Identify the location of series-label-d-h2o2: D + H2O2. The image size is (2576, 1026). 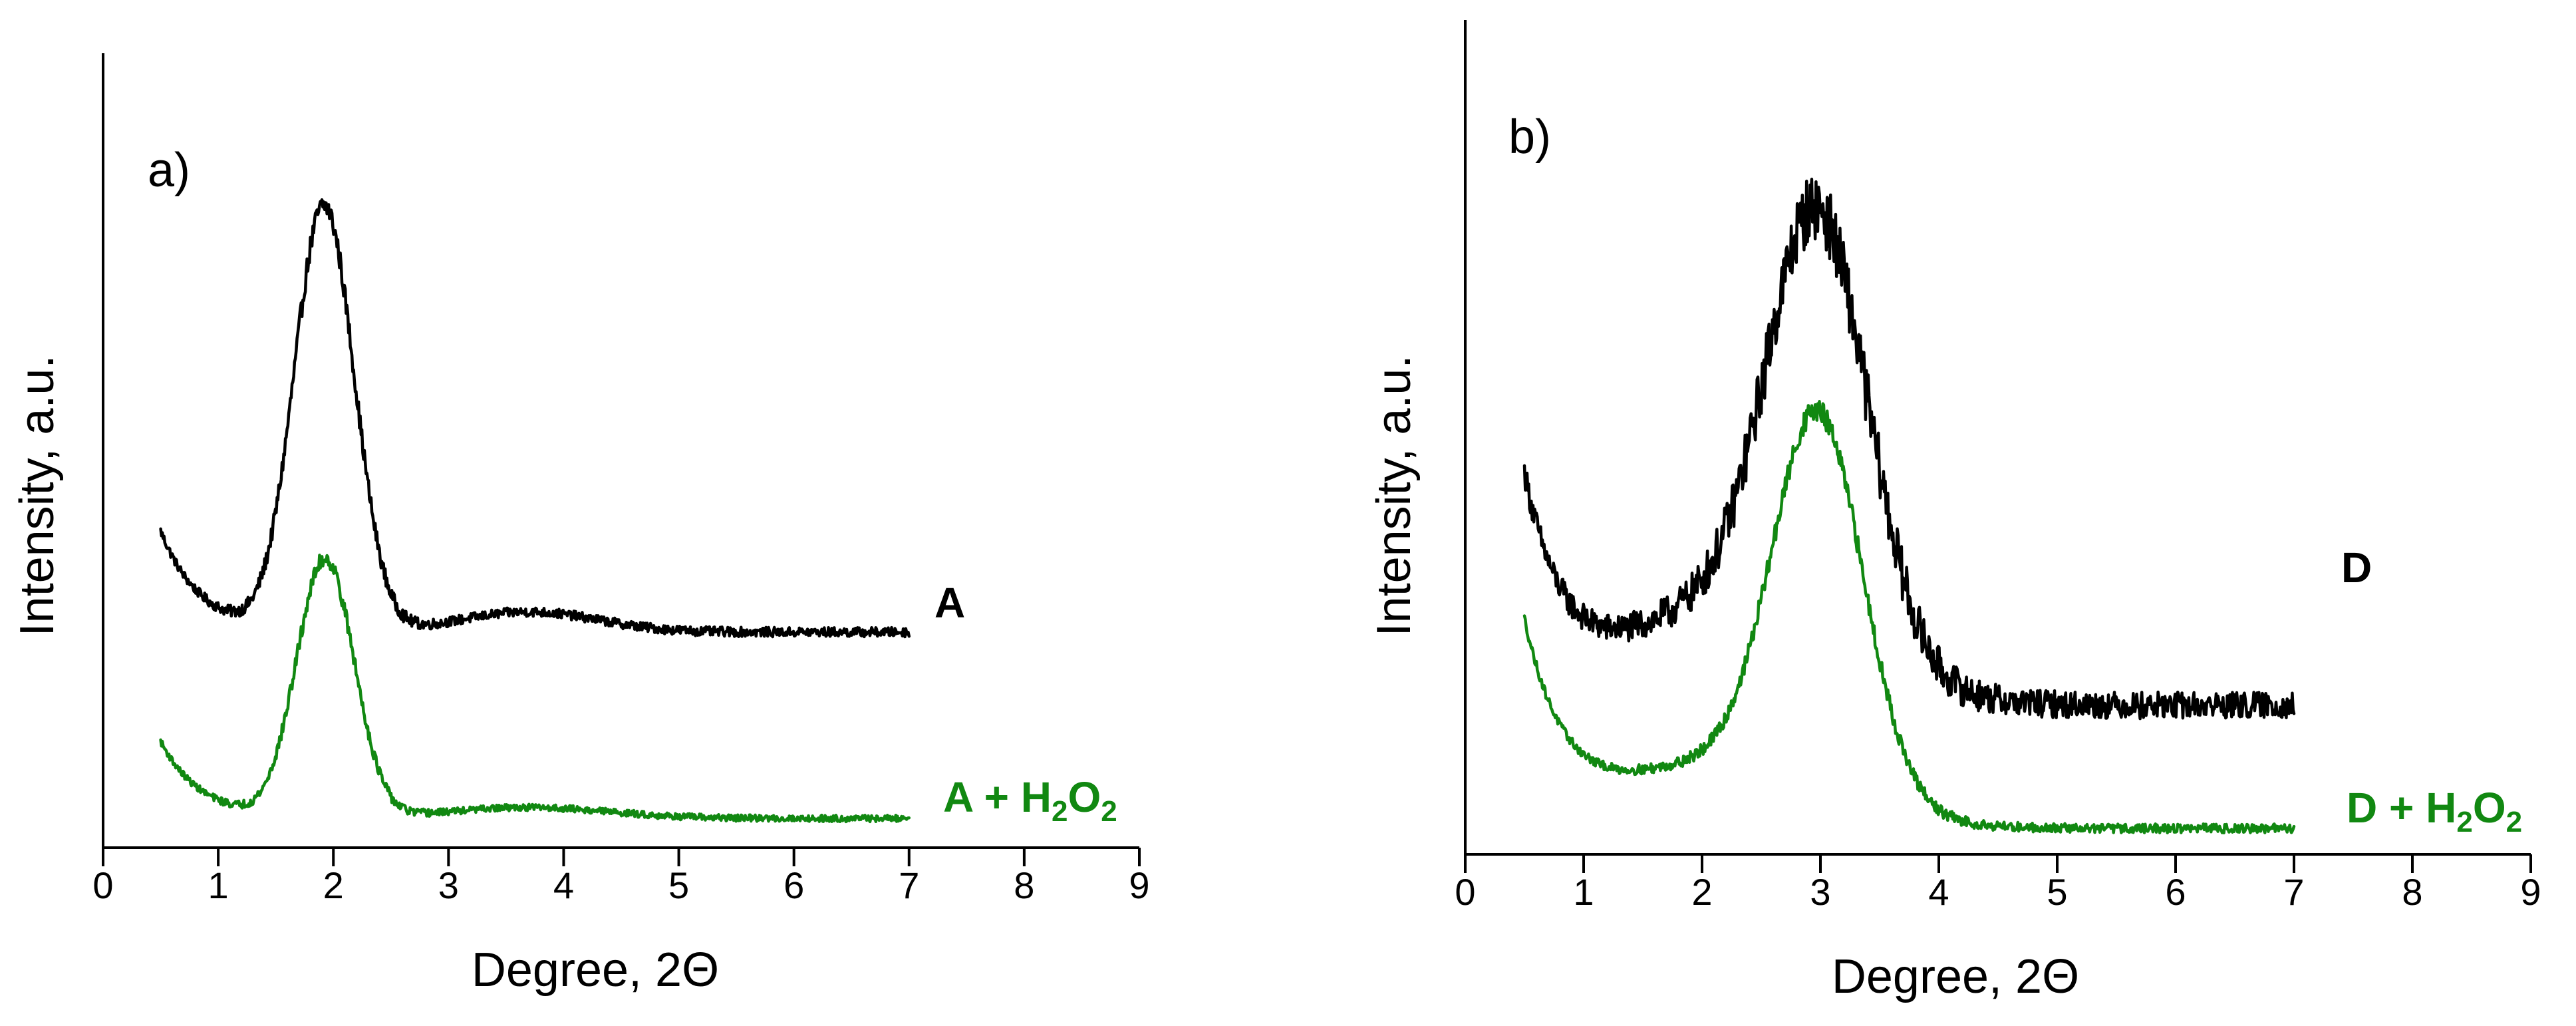
(2434, 811).